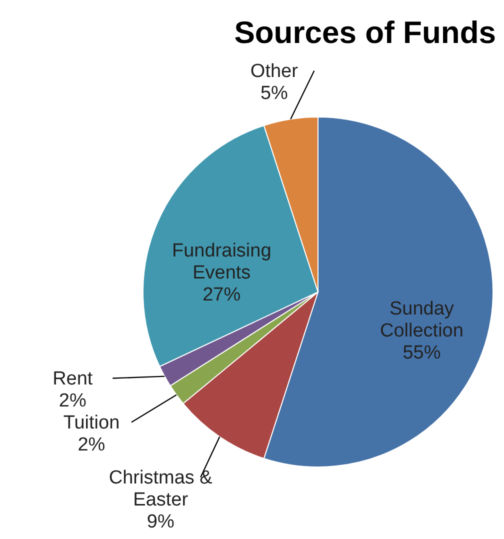 This screenshot has height=539, width=504. Describe the element at coordinates (221, 295) in the screenshot. I see `data-label: 27%` at that location.